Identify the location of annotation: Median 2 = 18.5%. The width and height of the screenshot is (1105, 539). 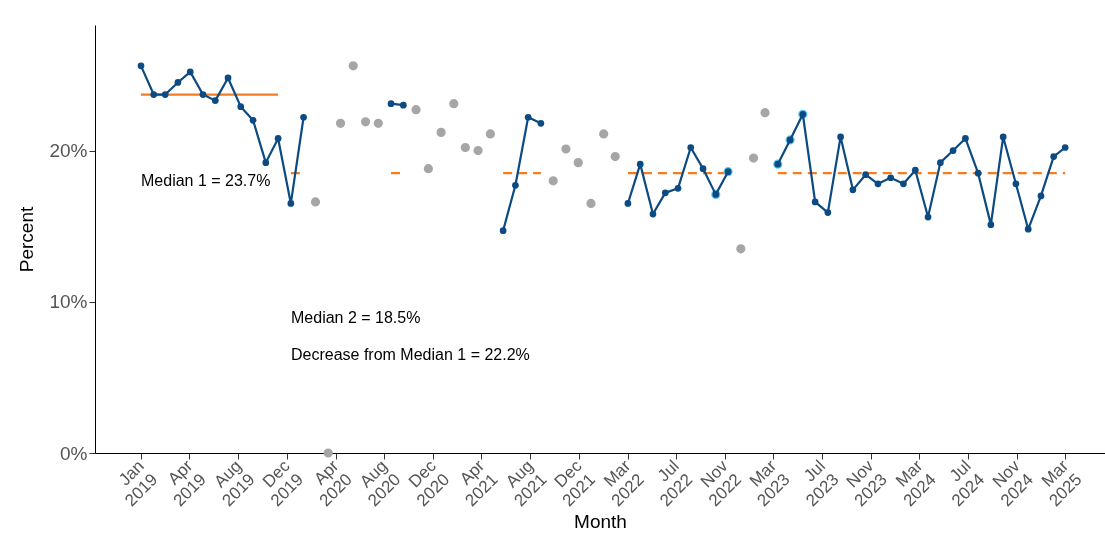
(356, 317).